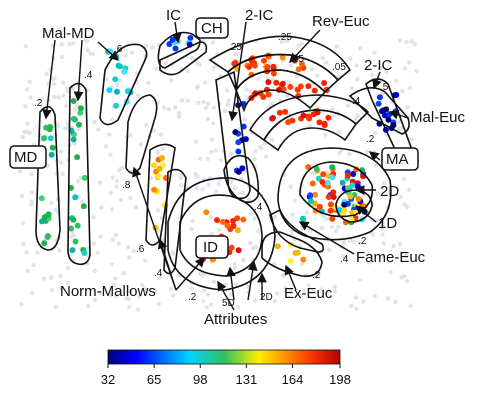 This screenshot has height=394, width=478. Describe the element at coordinates (118, 49) in the screenshot. I see `param-label: .6` at that location.